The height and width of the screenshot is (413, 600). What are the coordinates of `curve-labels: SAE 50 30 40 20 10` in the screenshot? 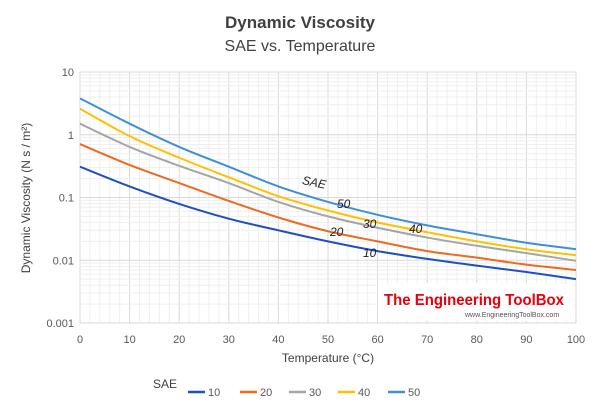 It's located at (362, 216).